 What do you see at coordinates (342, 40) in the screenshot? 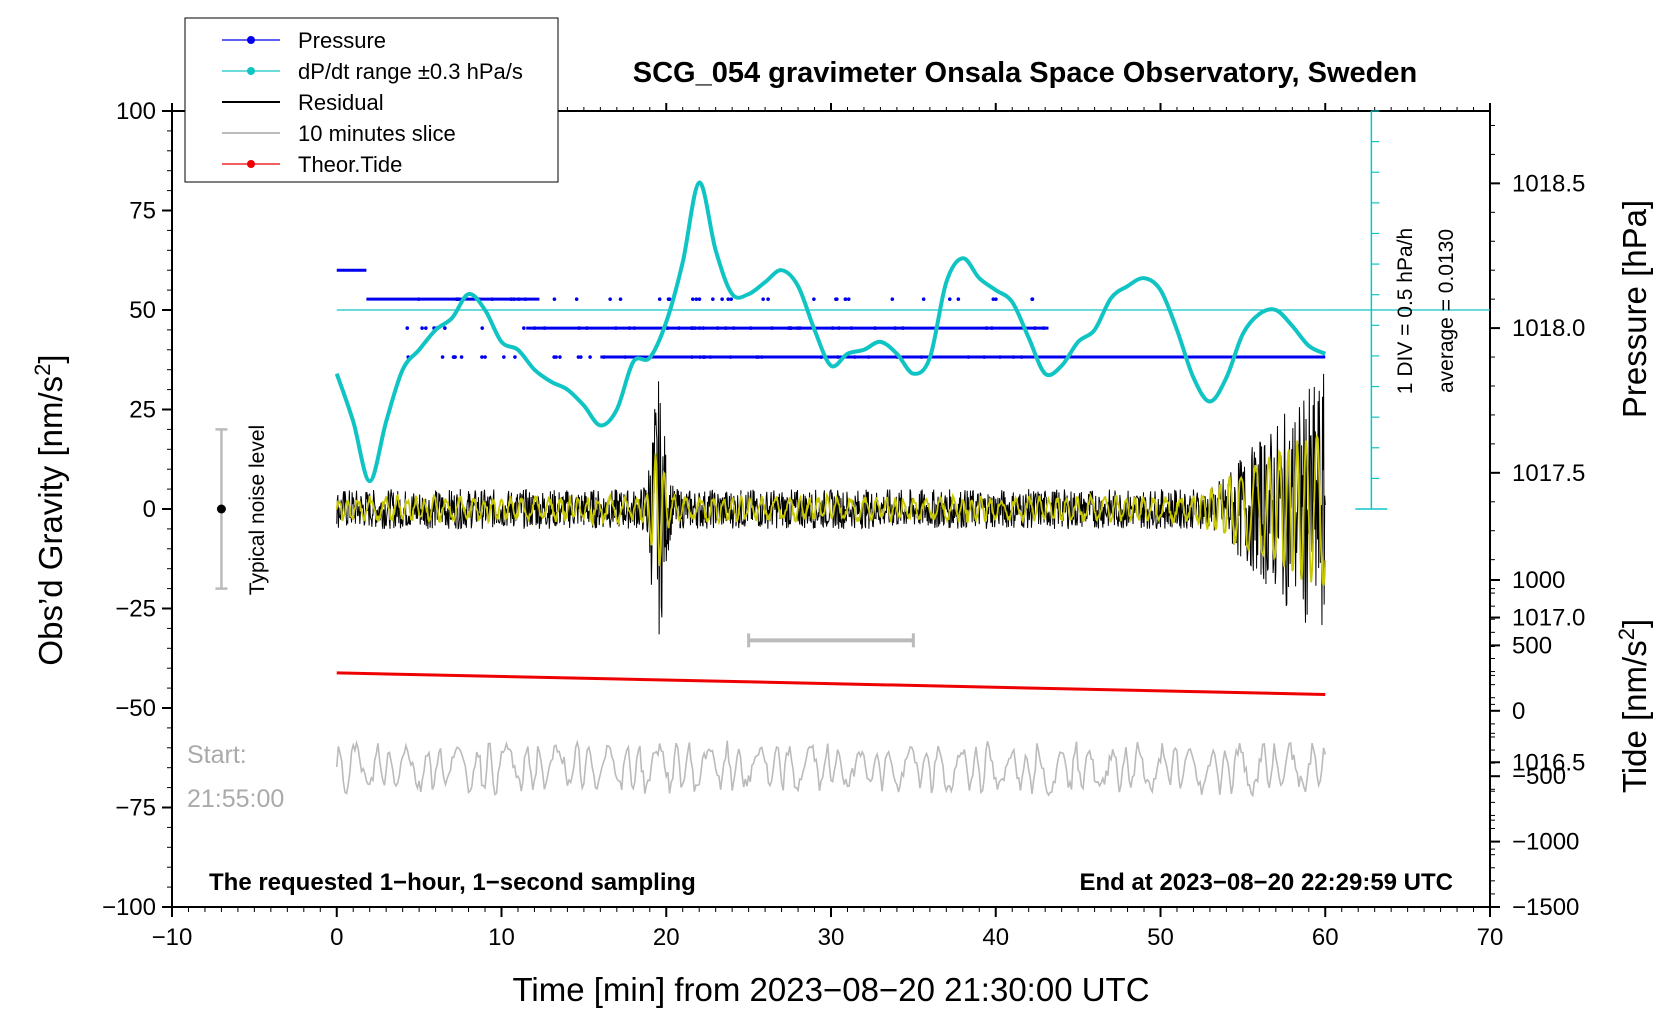
I see `legend-label: Pressure` at bounding box center [342, 40].